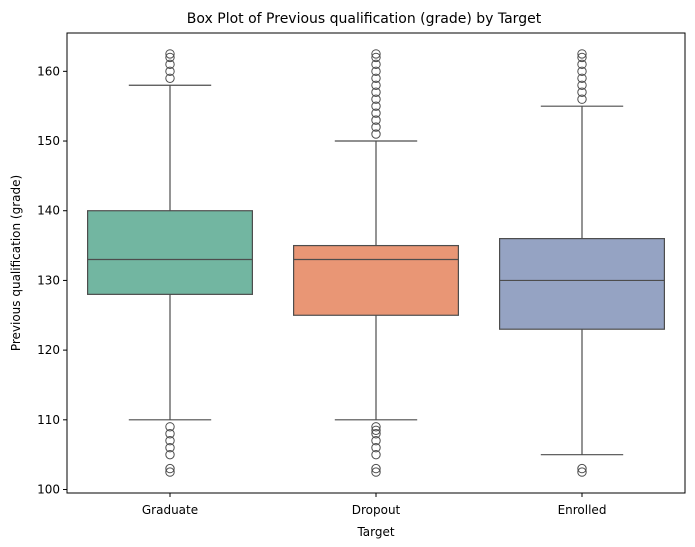 This screenshot has height=547, width=695. I want to click on y-tick-label: 140, so click(48, 211).